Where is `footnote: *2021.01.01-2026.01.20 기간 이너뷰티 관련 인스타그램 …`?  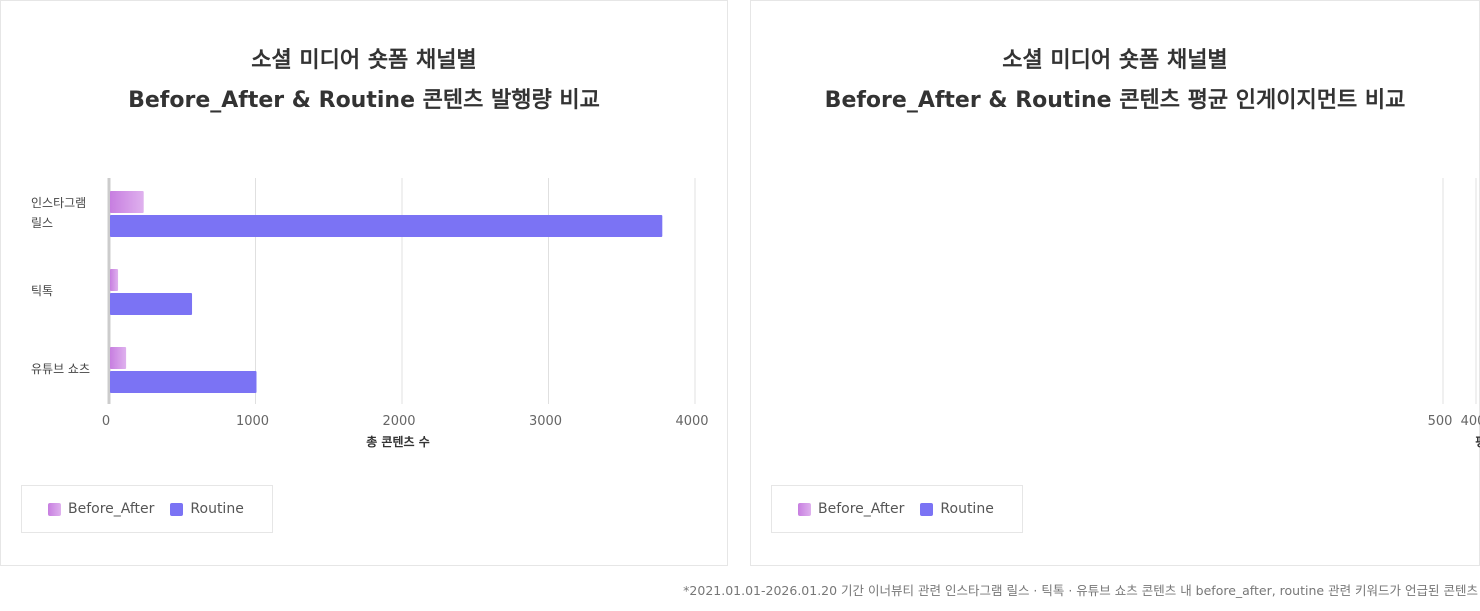 footnote: *2021.01.01-2026.01.20 기간 이너뷰티 관련 인스타그램 … is located at coordinates (1080, 590).